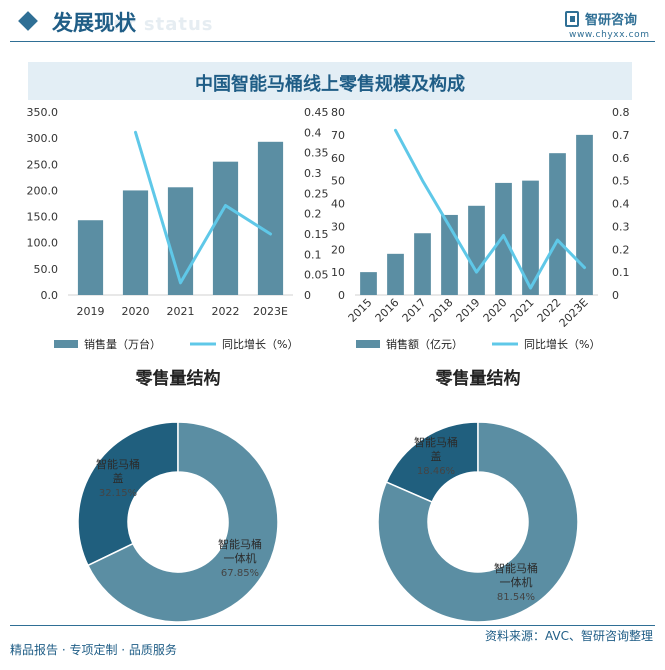 This screenshot has height=670, width=665. What do you see at coordinates (118, 493) in the screenshot?
I see `pie3-value-lid: 32.15%` at bounding box center [118, 493].